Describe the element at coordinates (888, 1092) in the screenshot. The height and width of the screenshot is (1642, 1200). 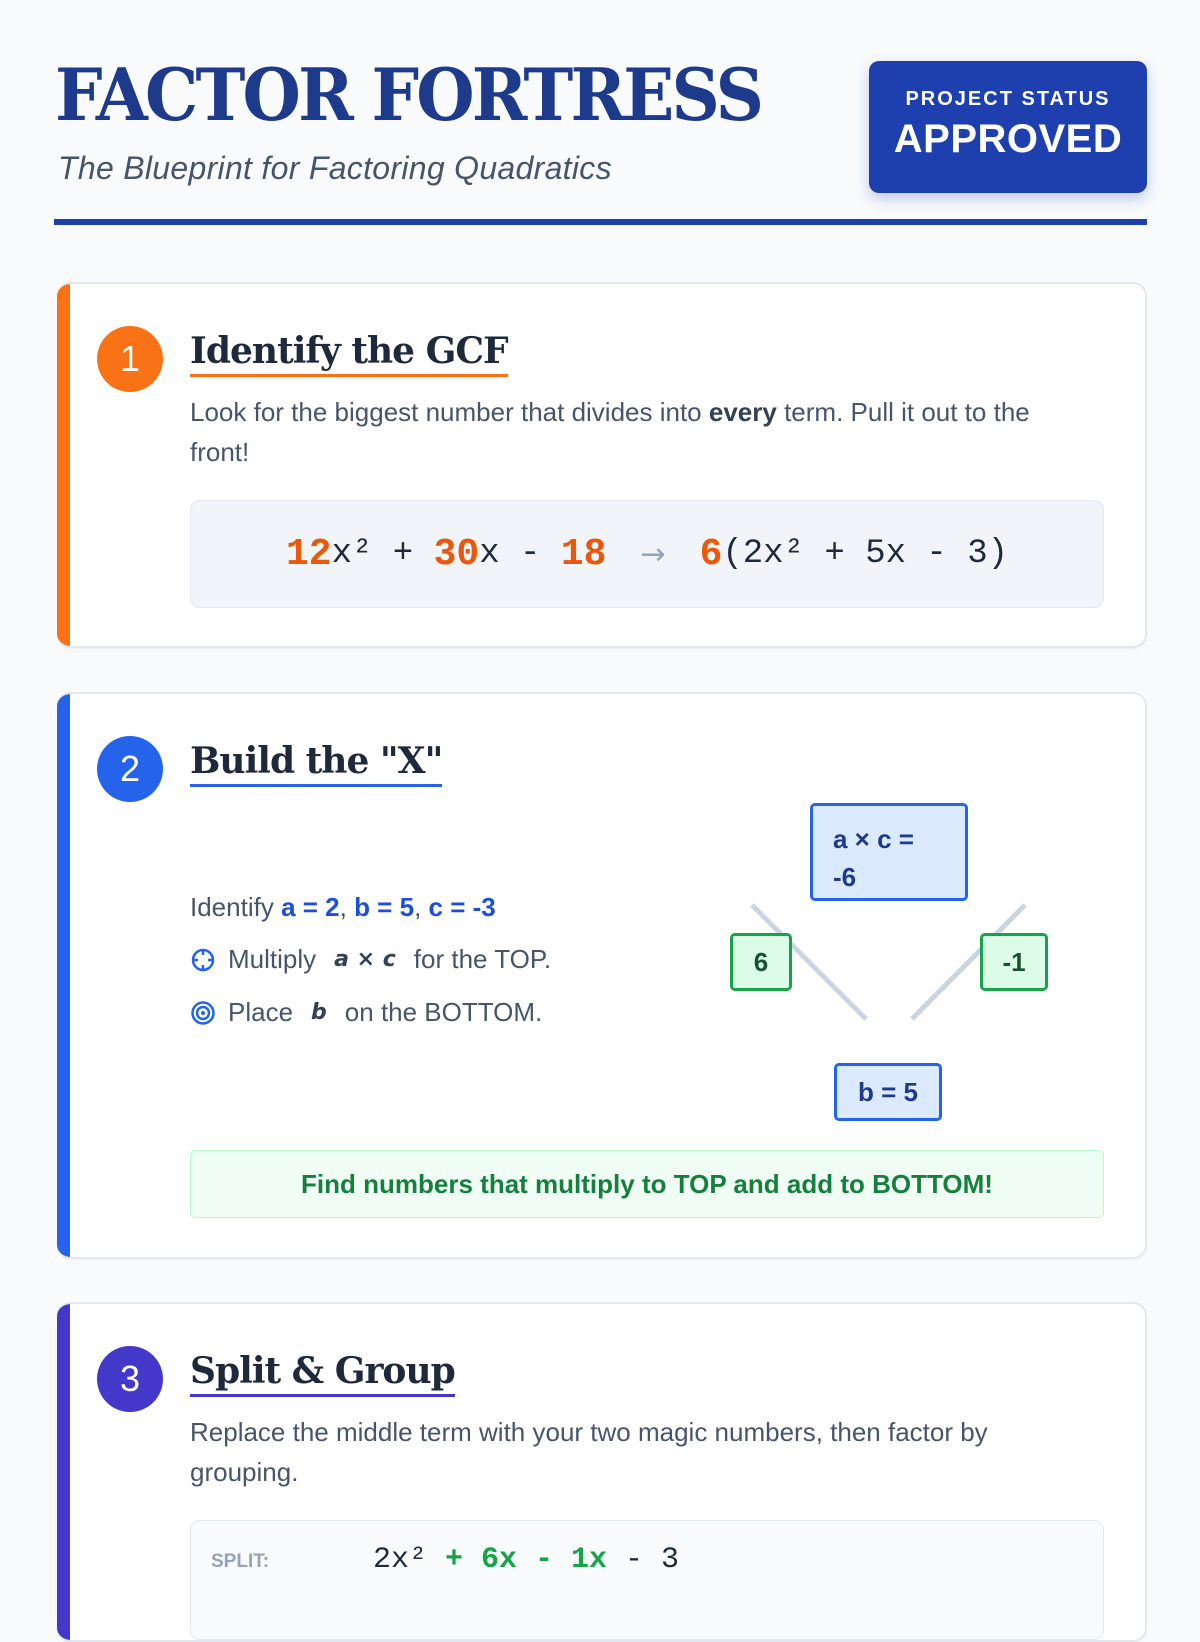
I see `x-bottom-box: b = 5` at that location.